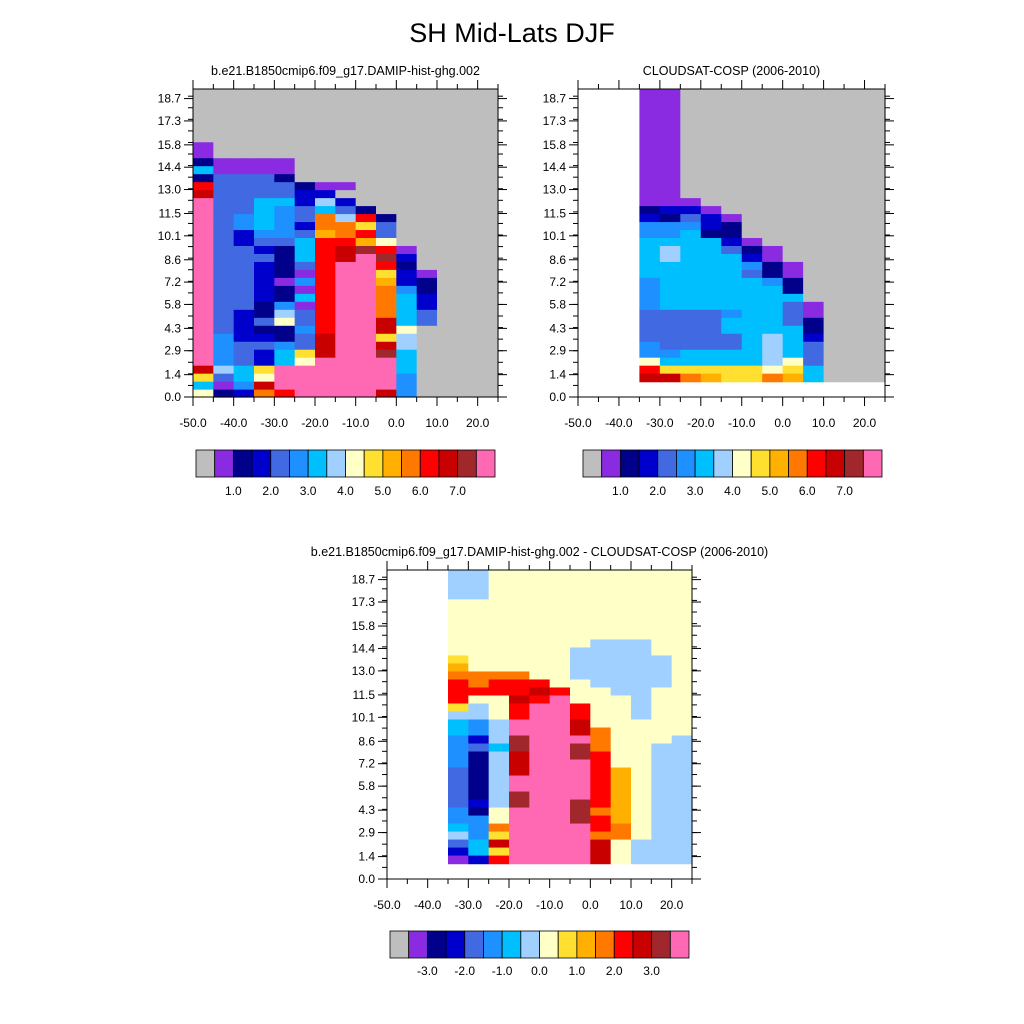  I want to click on colorbar-label: 6.0, so click(420, 491).